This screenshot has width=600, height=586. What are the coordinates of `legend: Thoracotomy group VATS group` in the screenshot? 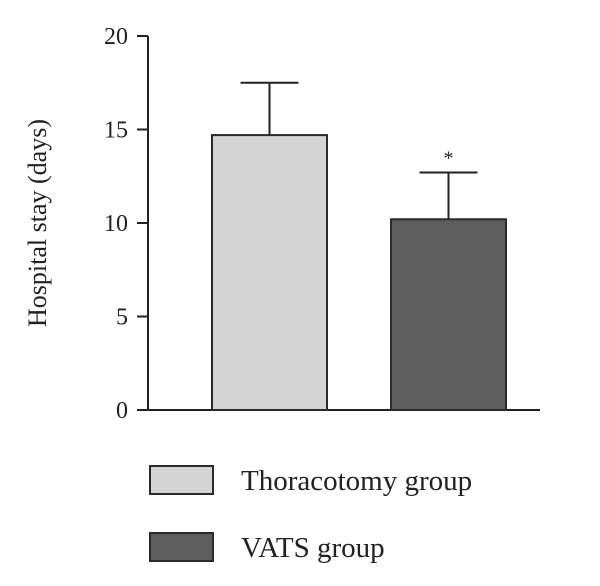 It's located at (310, 514).